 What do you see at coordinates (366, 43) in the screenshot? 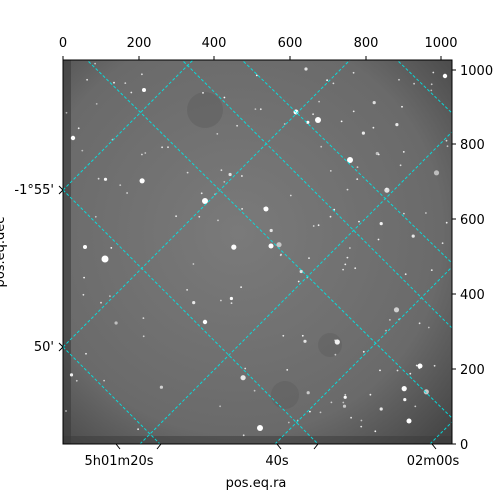
I see `top-tick-800: 800` at bounding box center [366, 43].